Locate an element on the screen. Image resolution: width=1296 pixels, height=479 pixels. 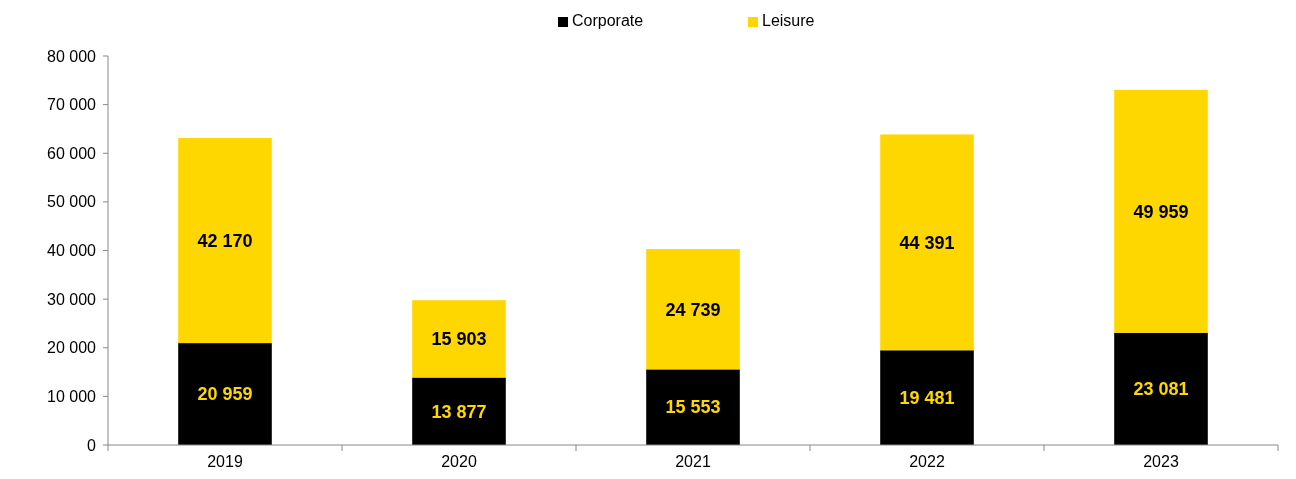
x-tick-label: 2023 is located at coordinates (1161, 461).